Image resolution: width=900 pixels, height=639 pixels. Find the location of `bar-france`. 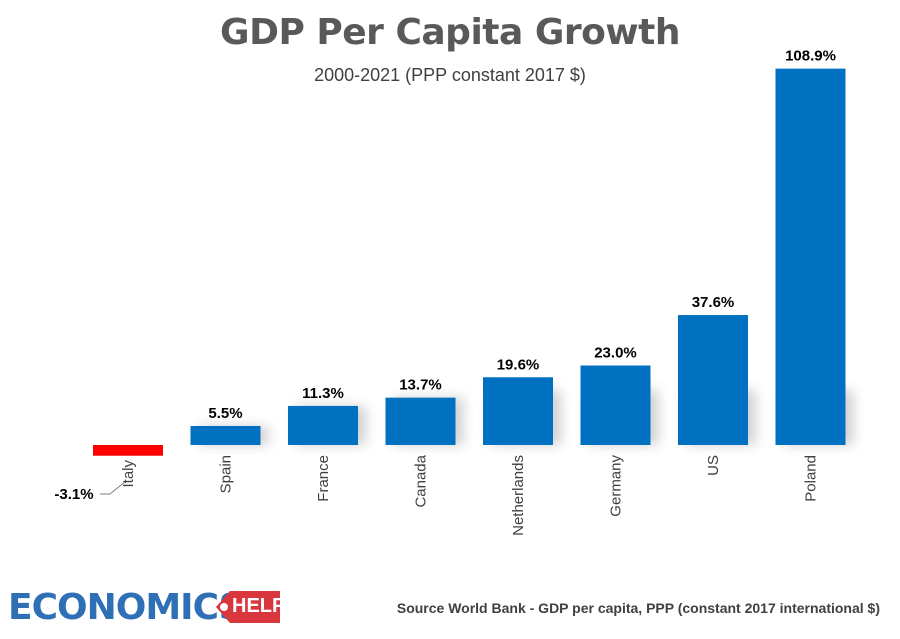

bar-france is located at coordinates (323, 425).